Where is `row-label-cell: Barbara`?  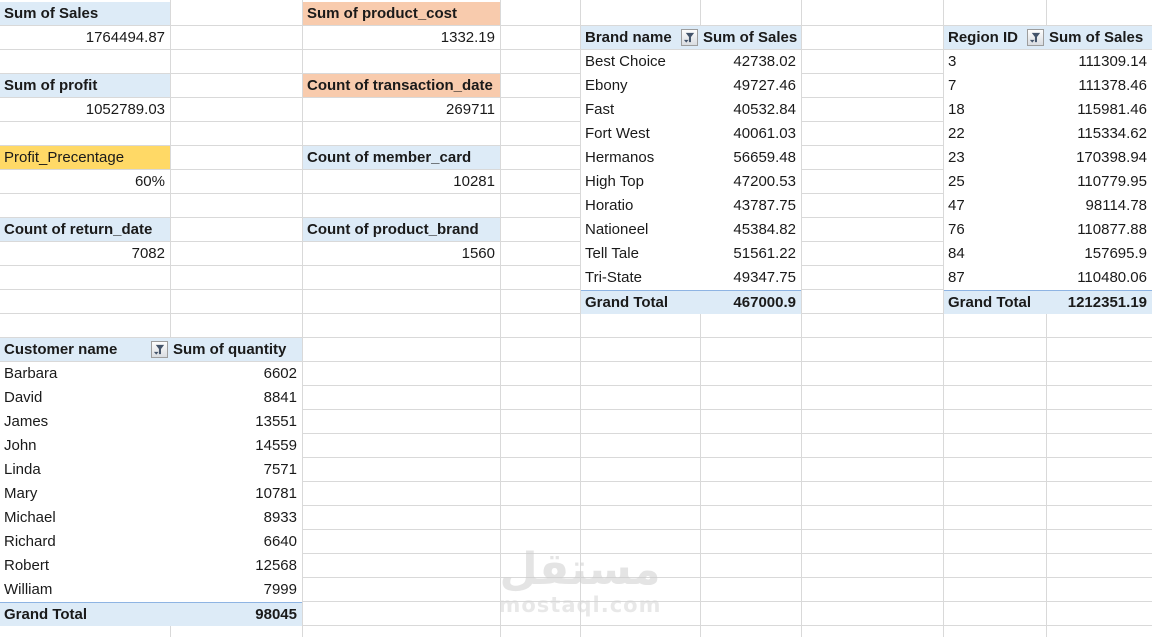
row-label-cell: Barbara is located at coordinates (31, 373).